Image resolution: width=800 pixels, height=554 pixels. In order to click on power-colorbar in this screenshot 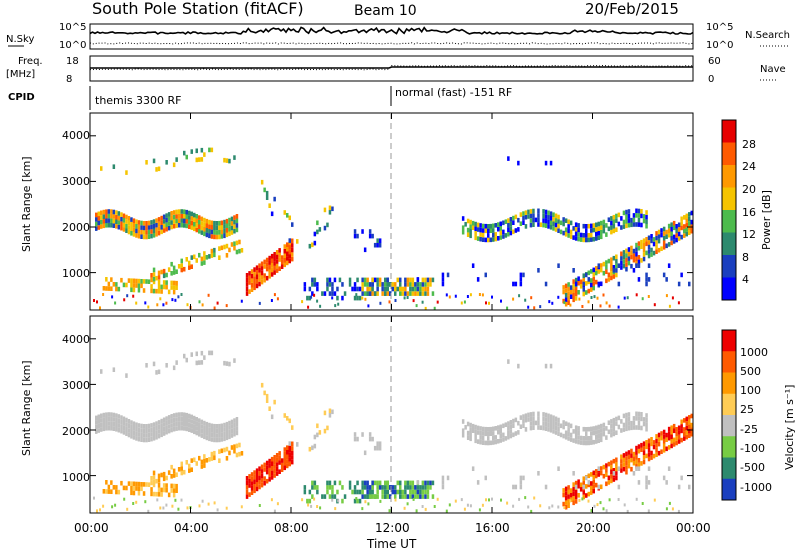, I will do `click(729, 210)`.